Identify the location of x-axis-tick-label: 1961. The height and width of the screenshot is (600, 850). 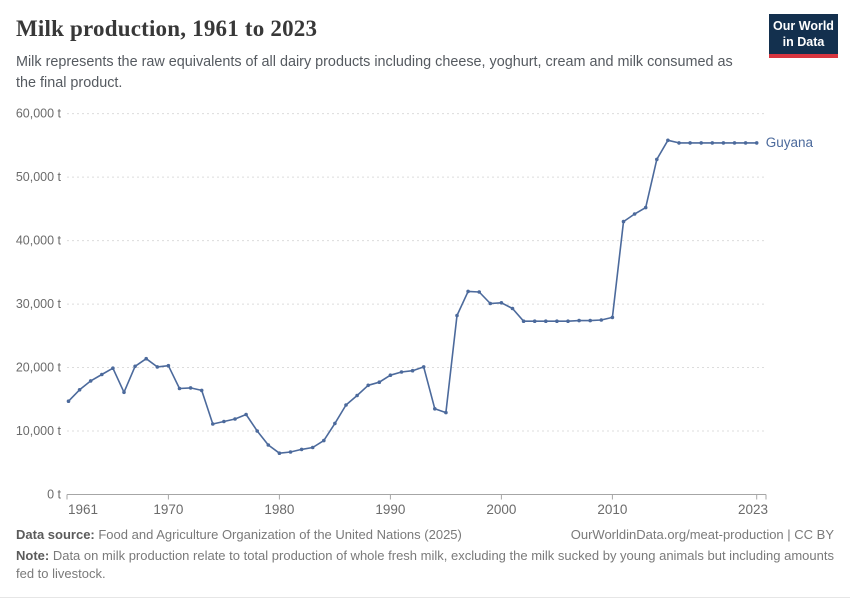
(83, 509).